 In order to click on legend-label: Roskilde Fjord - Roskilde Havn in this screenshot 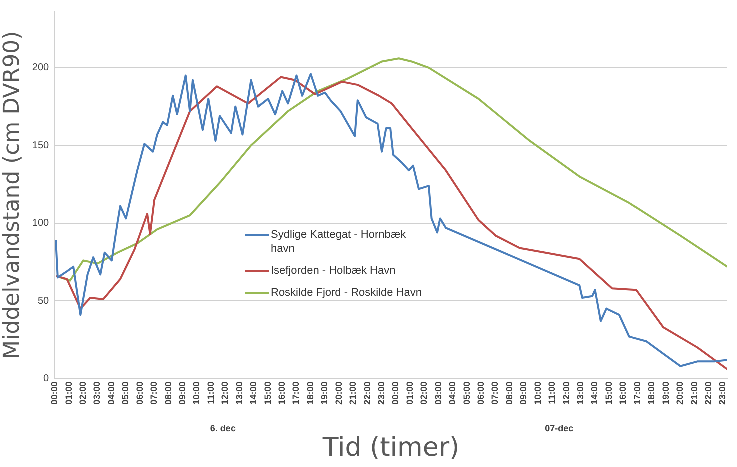, I will do `click(346, 293)`.